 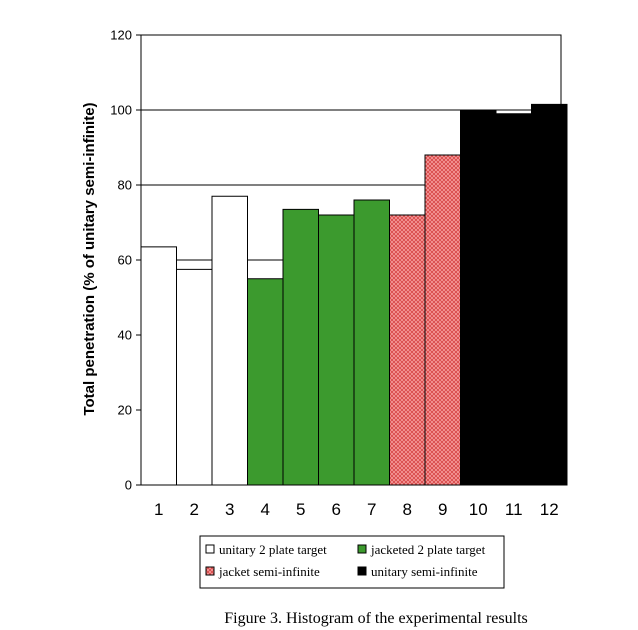 What do you see at coordinates (407, 509) in the screenshot?
I see `x-tick-label: 8` at bounding box center [407, 509].